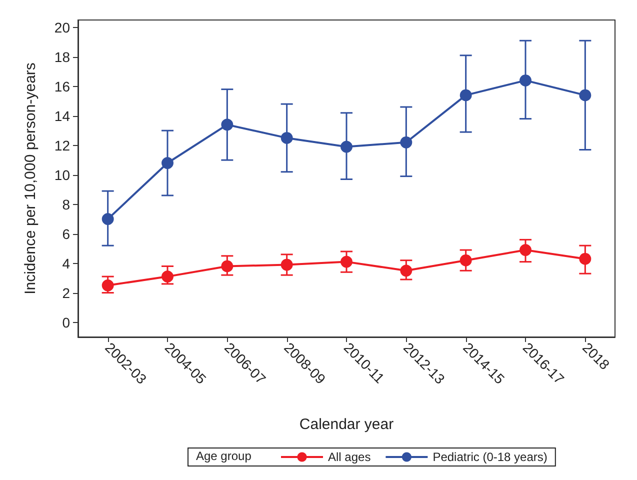  What do you see at coordinates (62, 86) in the screenshot?
I see `y-tick-label: 16` at bounding box center [62, 86].